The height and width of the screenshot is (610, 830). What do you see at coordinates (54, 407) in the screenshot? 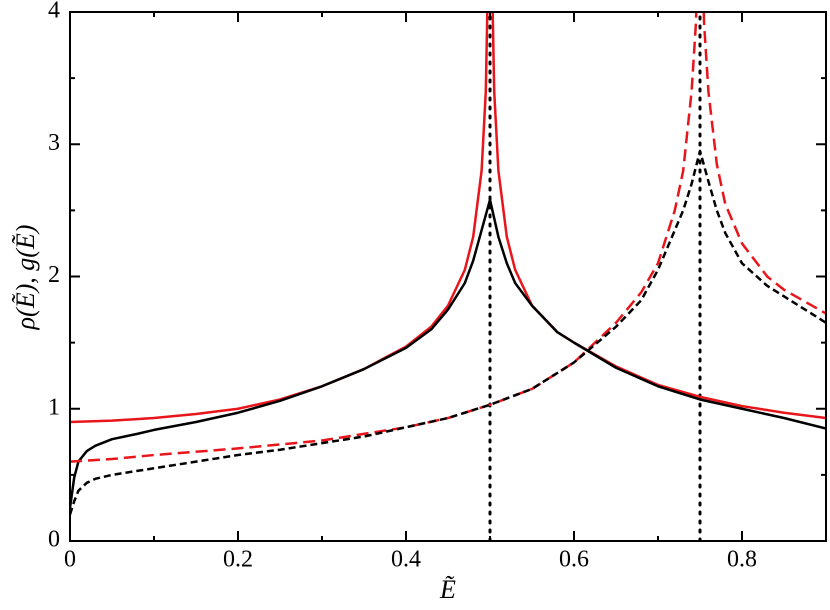
I see `y-tick-label: 1` at bounding box center [54, 407].